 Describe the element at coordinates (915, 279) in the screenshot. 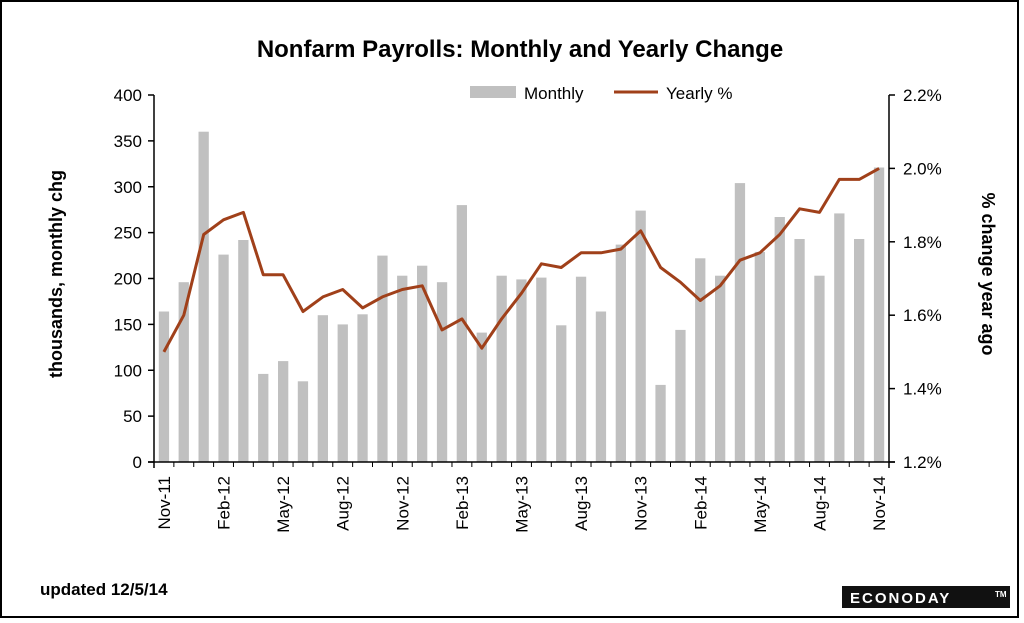

I see `right-axis-ticks: 1.2% 1.4% 1.6% 1.8% 2.0% 2.2%` at that location.